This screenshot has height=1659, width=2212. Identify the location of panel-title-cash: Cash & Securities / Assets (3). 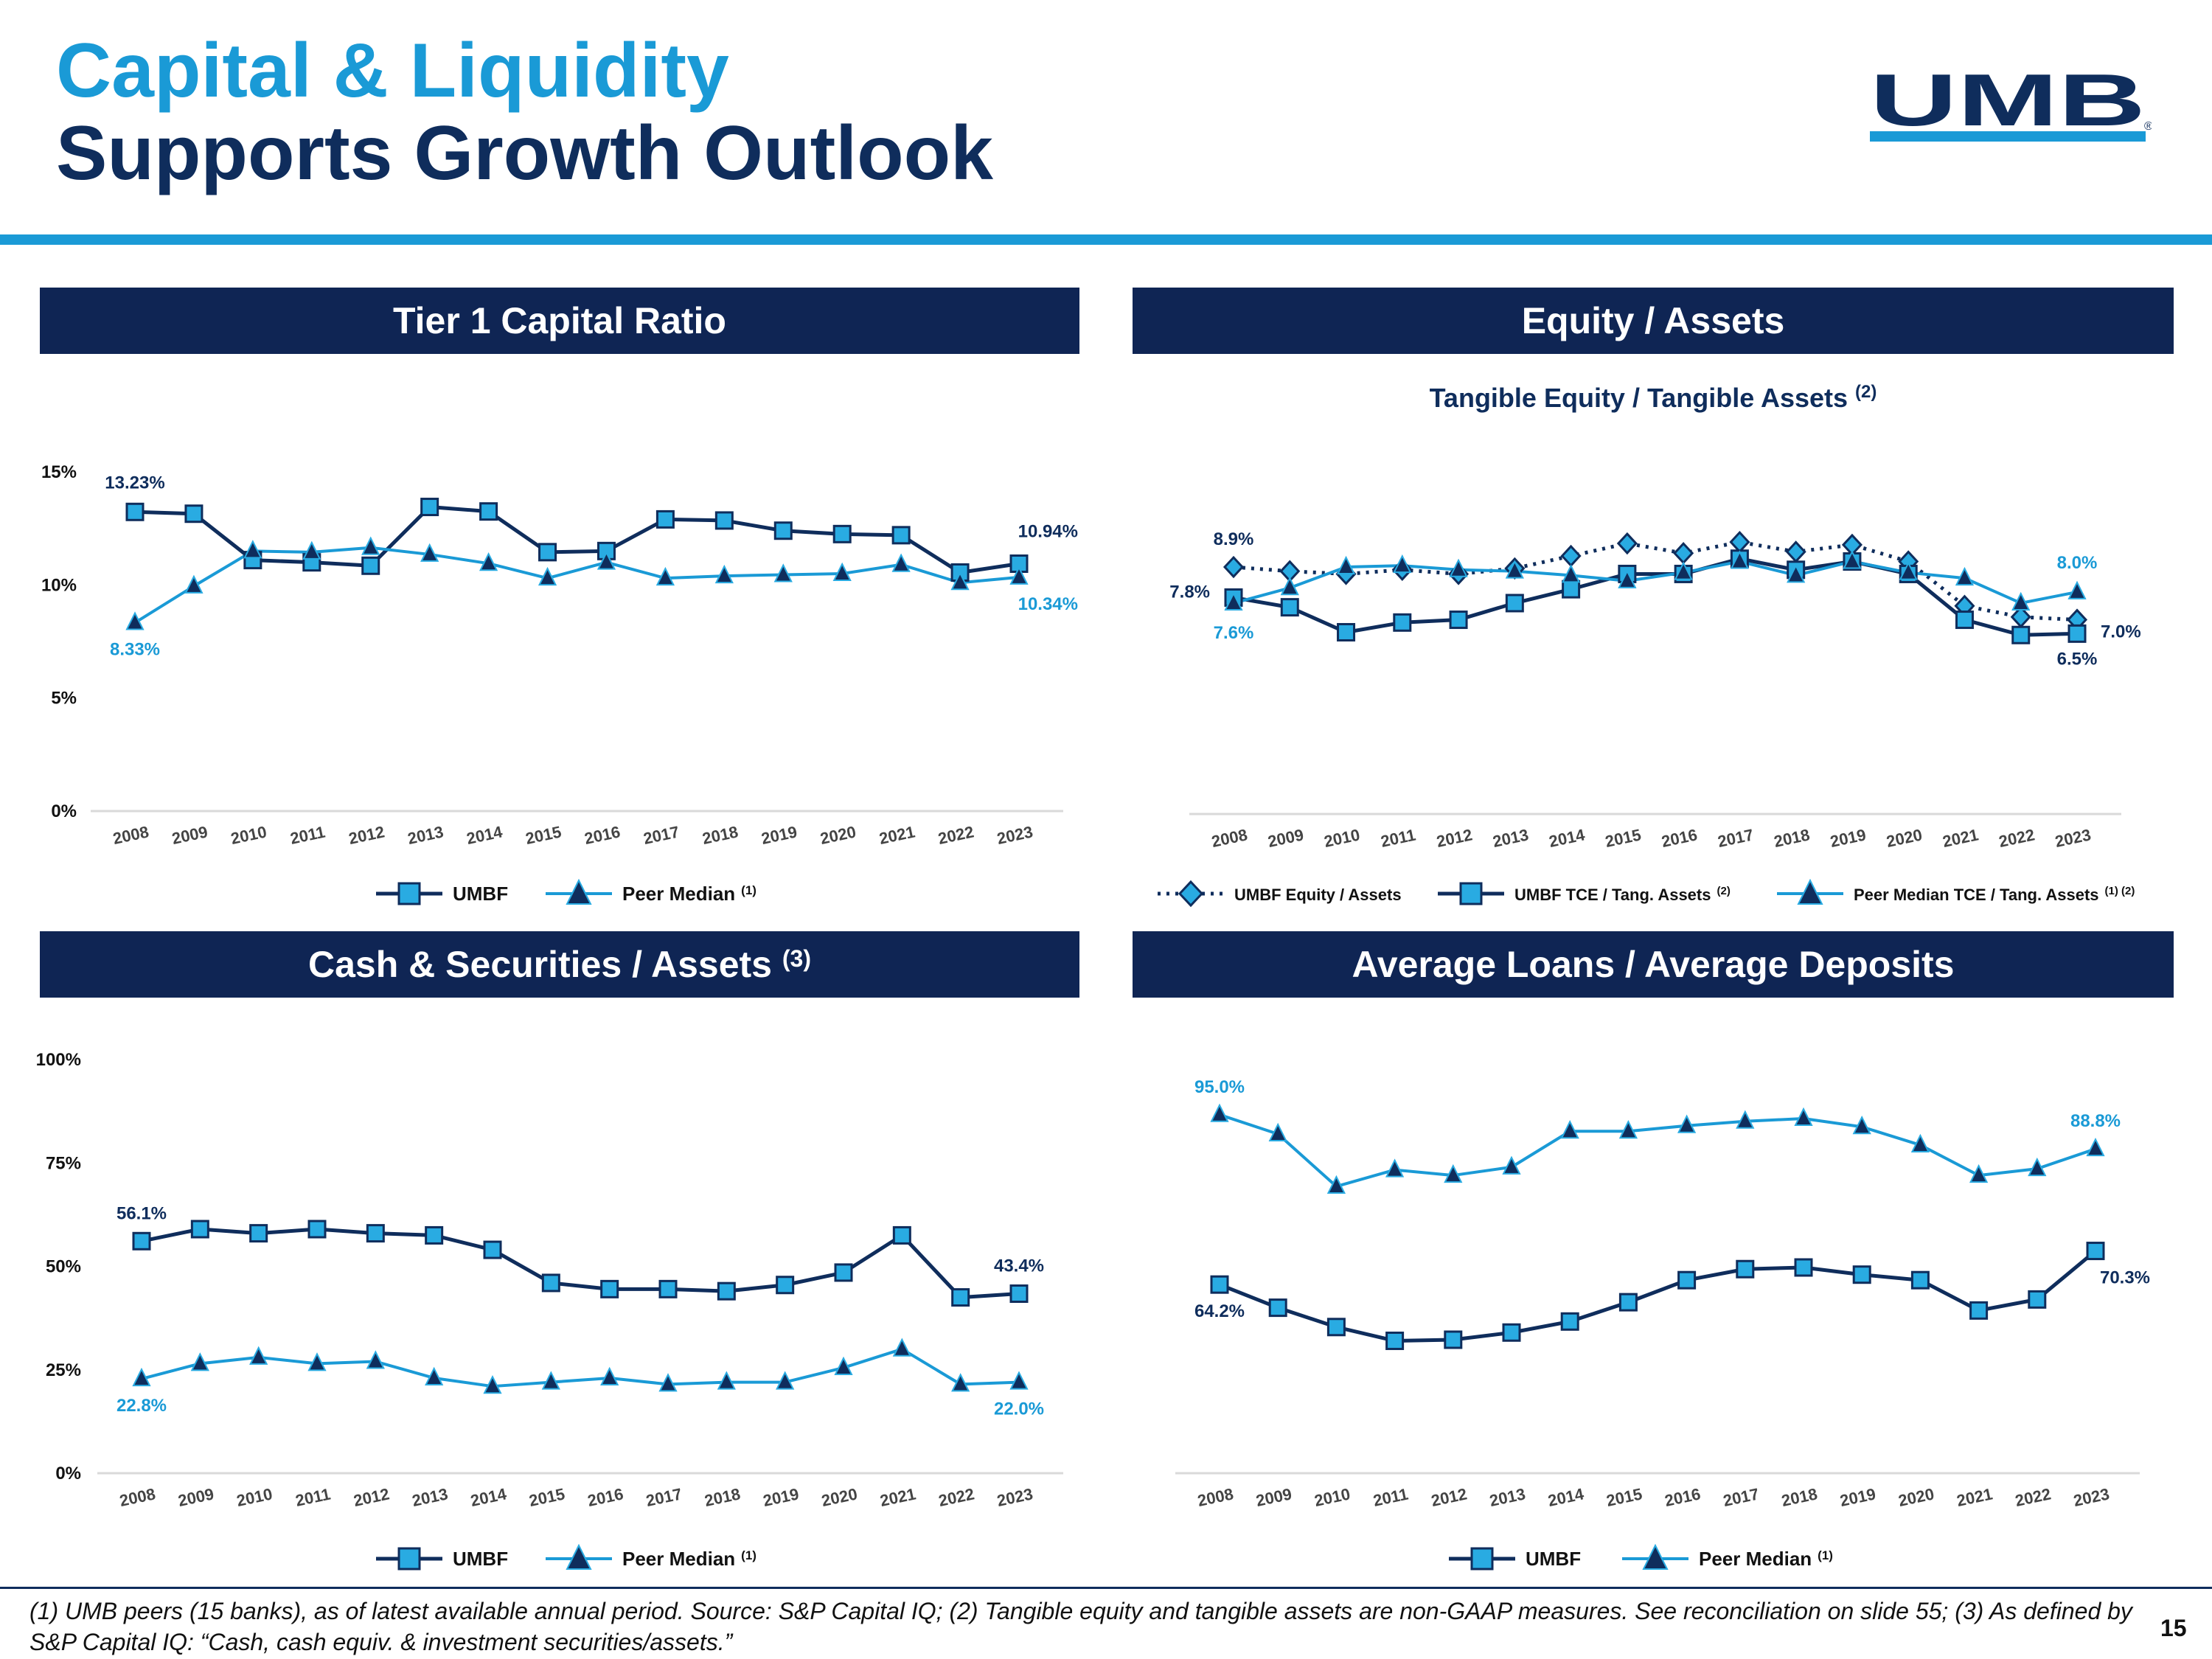
(559, 964).